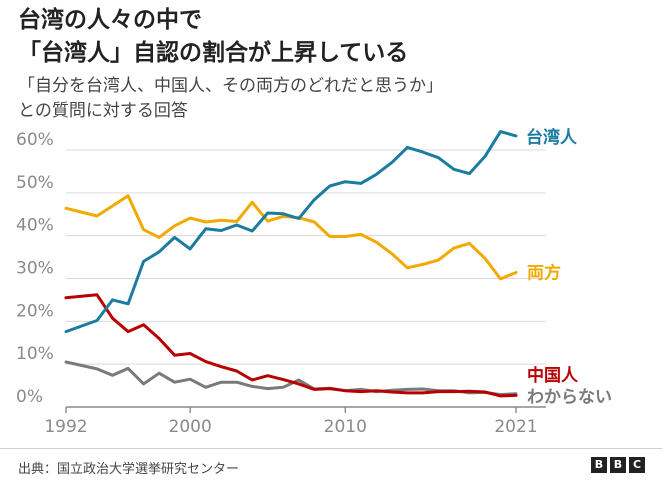 Image resolution: width=662 pixels, height=481 pixels. Describe the element at coordinates (103, 111) in the screenshot. I see `chart-subtitle-line2: との質問に対する回答` at that location.